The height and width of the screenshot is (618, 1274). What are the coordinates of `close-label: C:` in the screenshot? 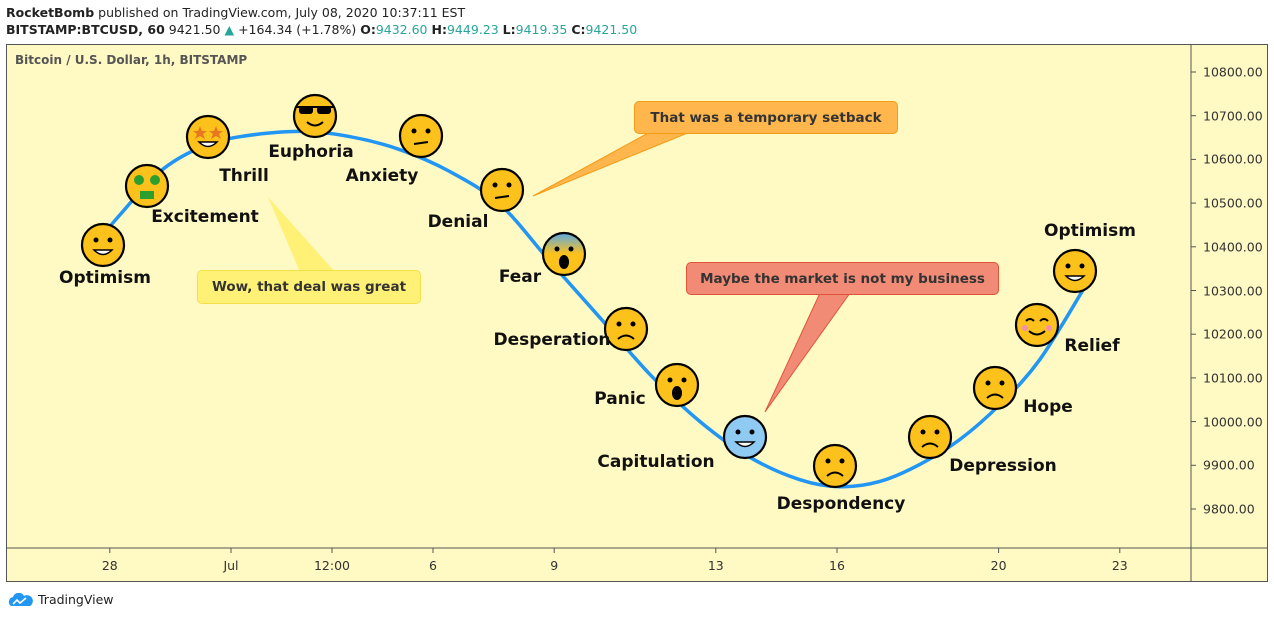 It's located at (578, 29).